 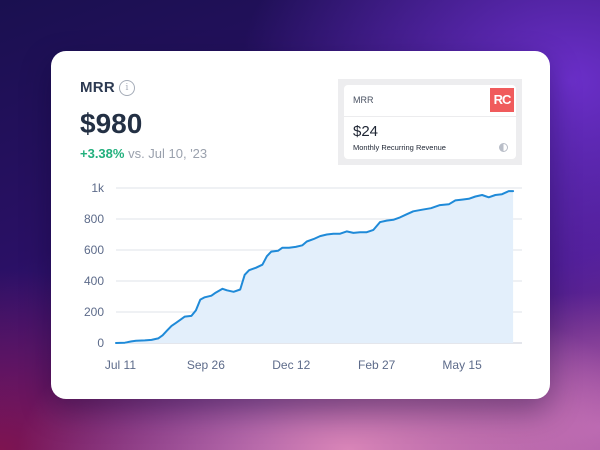 I want to click on y-tick-label: 1k, so click(x=98, y=188).